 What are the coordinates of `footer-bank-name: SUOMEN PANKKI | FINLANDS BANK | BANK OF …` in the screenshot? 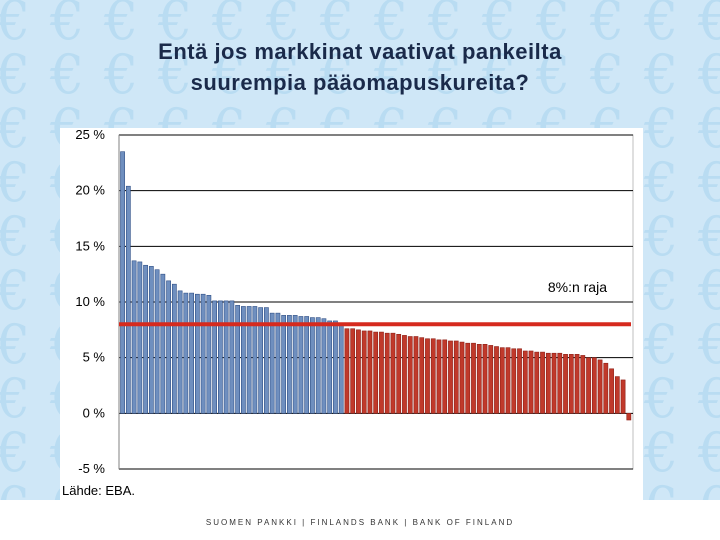 It's located at (360, 522).